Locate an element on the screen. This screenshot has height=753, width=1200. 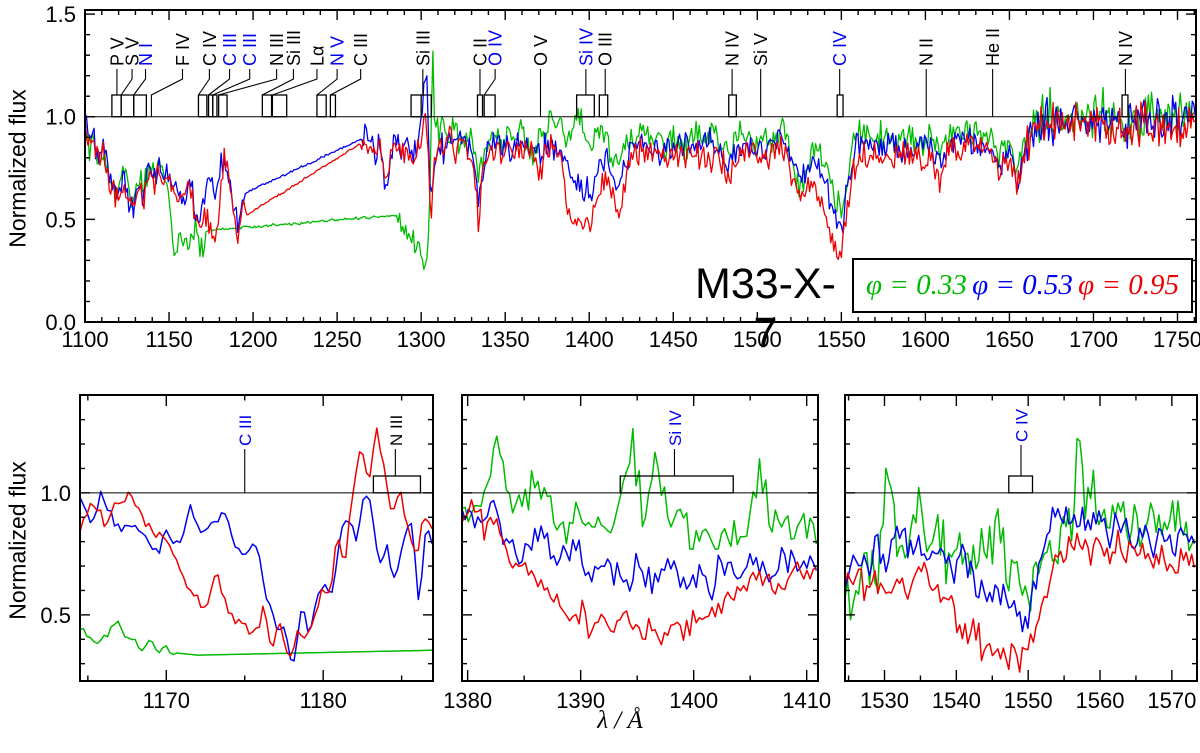
spectrum-phi-0.33 is located at coordinates (640, 488).